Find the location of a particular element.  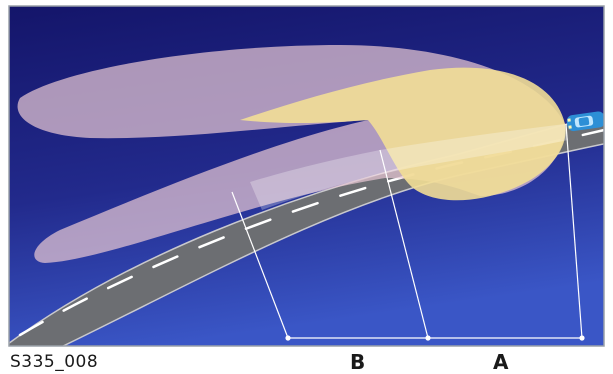

illuminated-road-zone is located at coordinates (409, 167).